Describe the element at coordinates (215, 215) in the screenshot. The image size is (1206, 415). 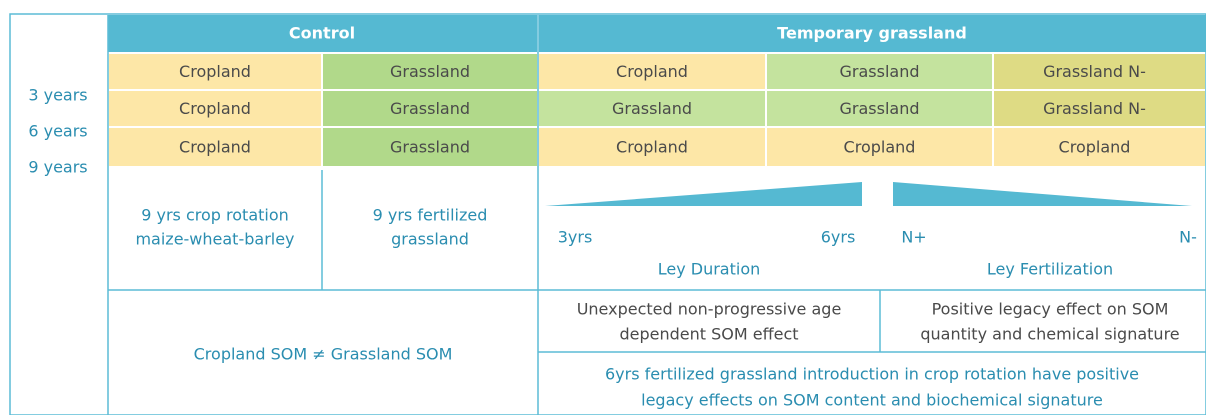
I see `description: 9 yrs crop rotation` at that location.